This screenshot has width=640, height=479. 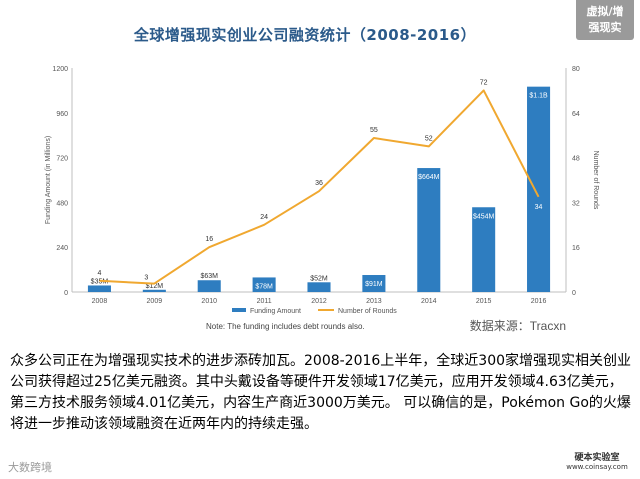 I want to click on funding-bar-label: $91M, so click(x=374, y=284).